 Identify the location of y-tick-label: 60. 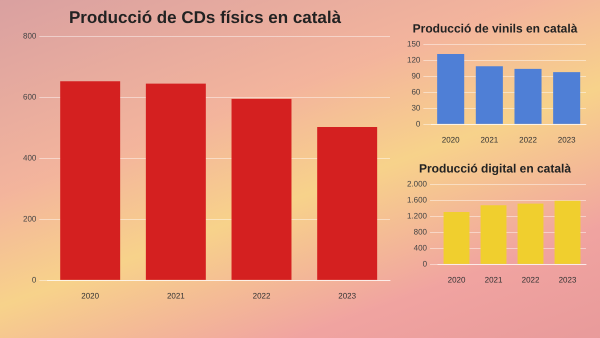
(416, 92).